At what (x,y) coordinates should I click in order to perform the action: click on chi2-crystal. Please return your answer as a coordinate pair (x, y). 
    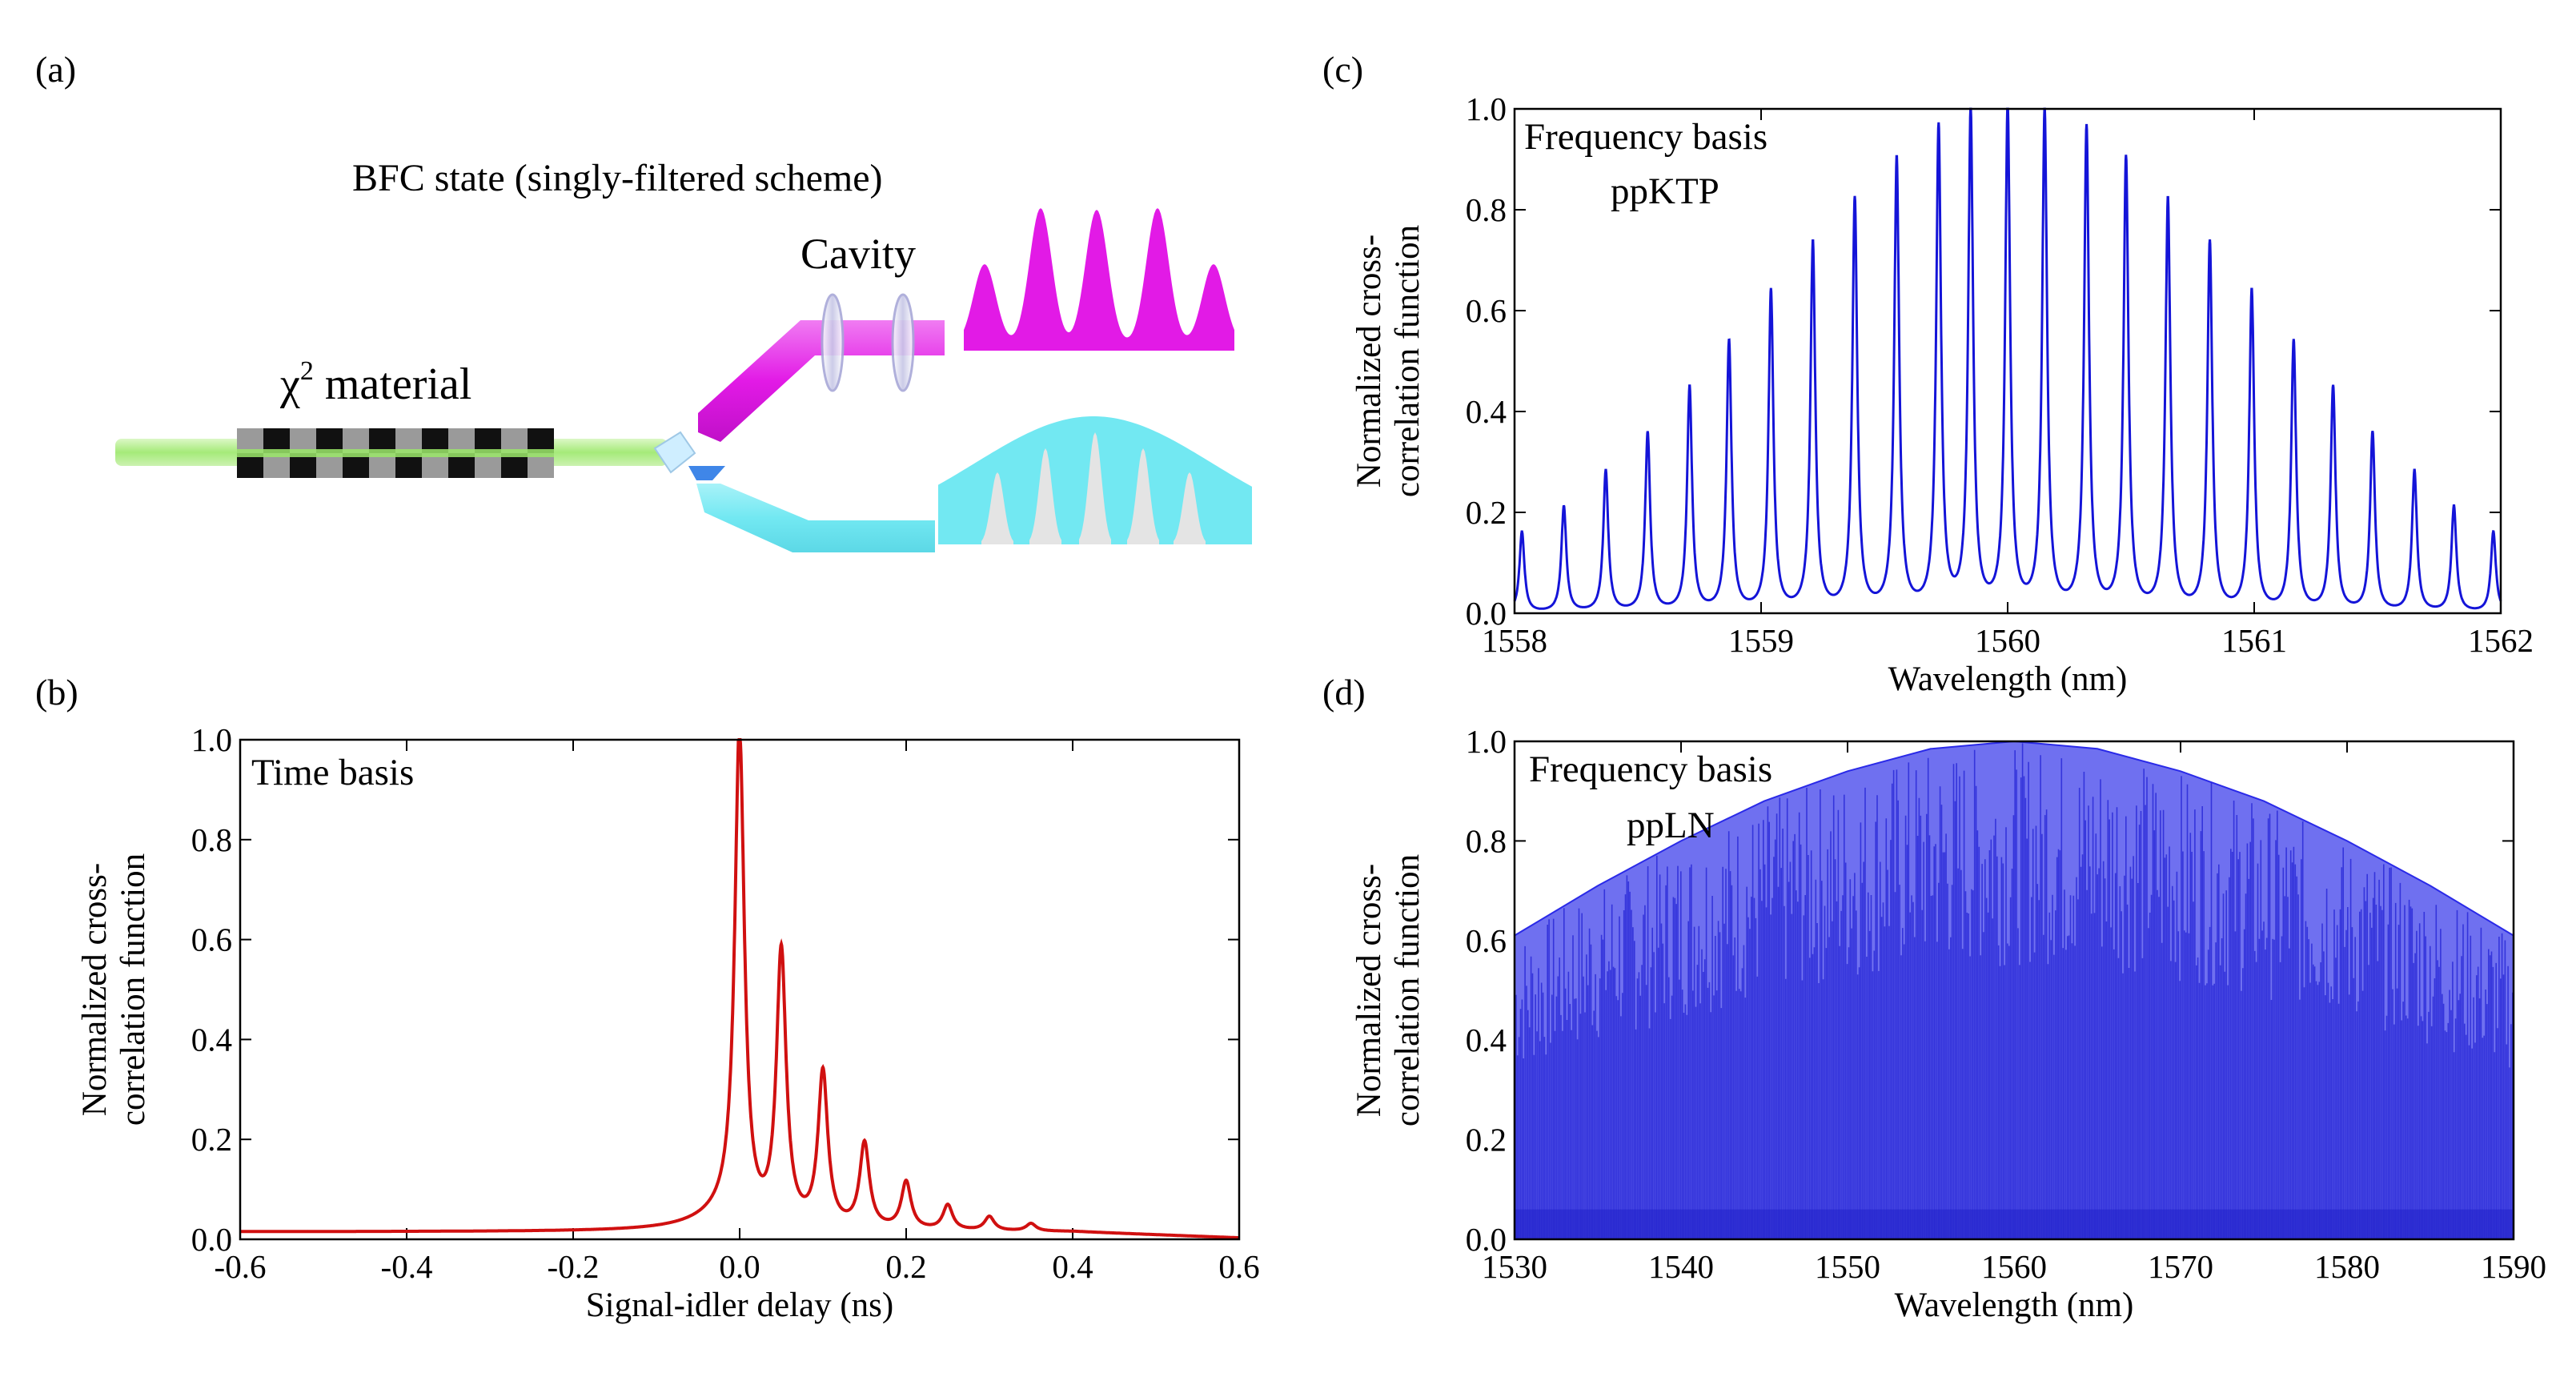
    Looking at the image, I should click on (395, 453).